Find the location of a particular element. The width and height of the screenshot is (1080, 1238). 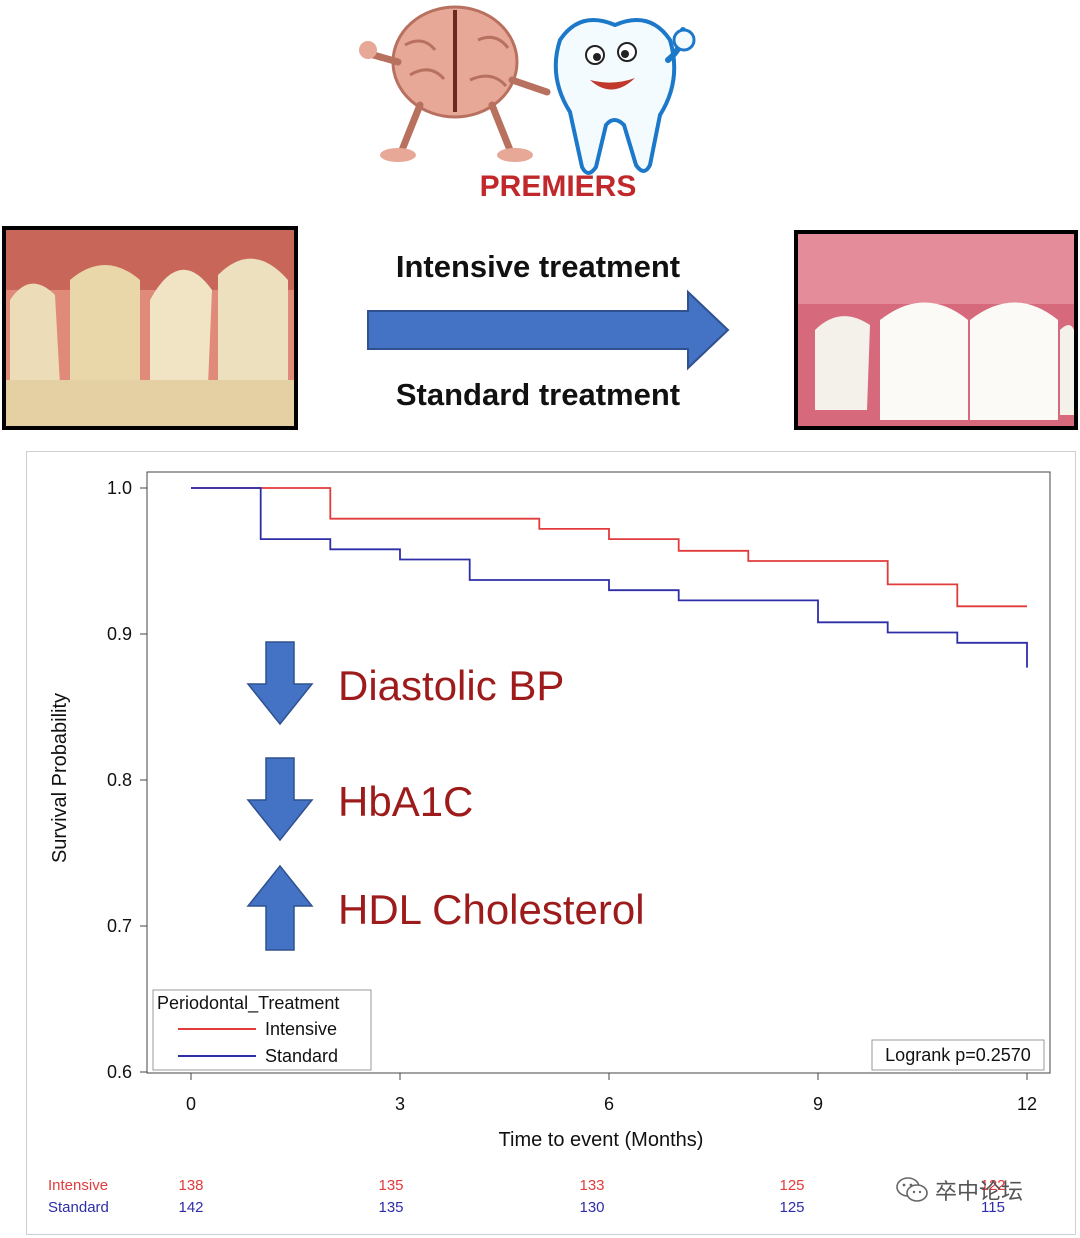

series-line-intensive is located at coordinates (609, 547).